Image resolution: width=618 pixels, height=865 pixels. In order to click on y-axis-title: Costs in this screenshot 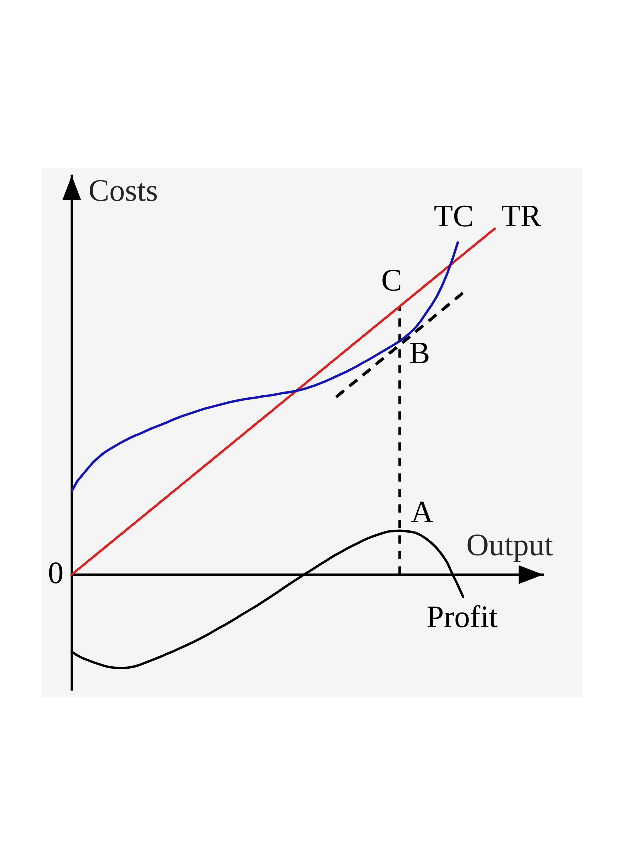, I will do `click(124, 191)`.